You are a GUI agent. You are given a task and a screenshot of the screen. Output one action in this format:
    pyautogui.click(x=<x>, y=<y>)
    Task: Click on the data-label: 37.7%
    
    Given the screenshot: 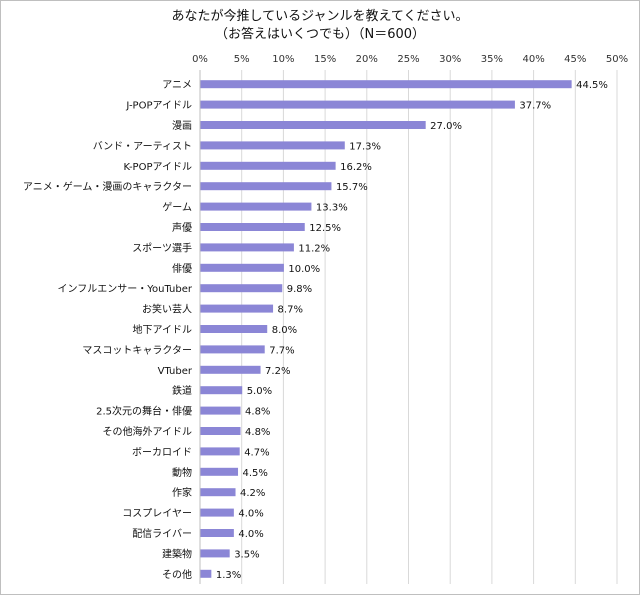 What is the action you would take?
    pyautogui.click(x=535, y=106)
    